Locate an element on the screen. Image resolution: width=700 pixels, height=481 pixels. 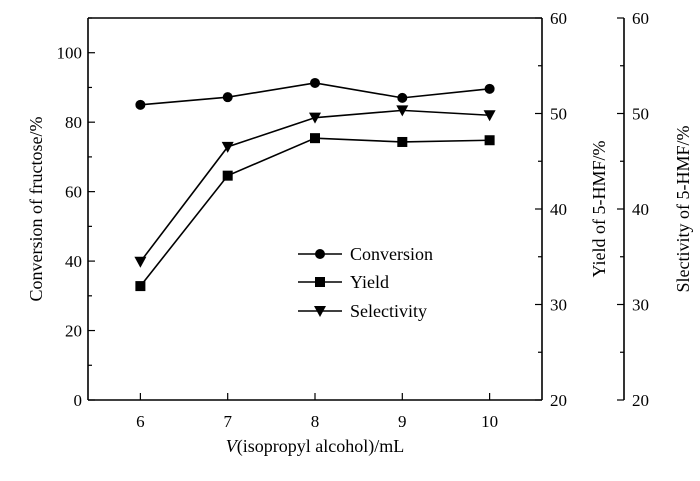
offset-right-axis-ticks: 20 30 40 50 60 is located at coordinates (633, 209).